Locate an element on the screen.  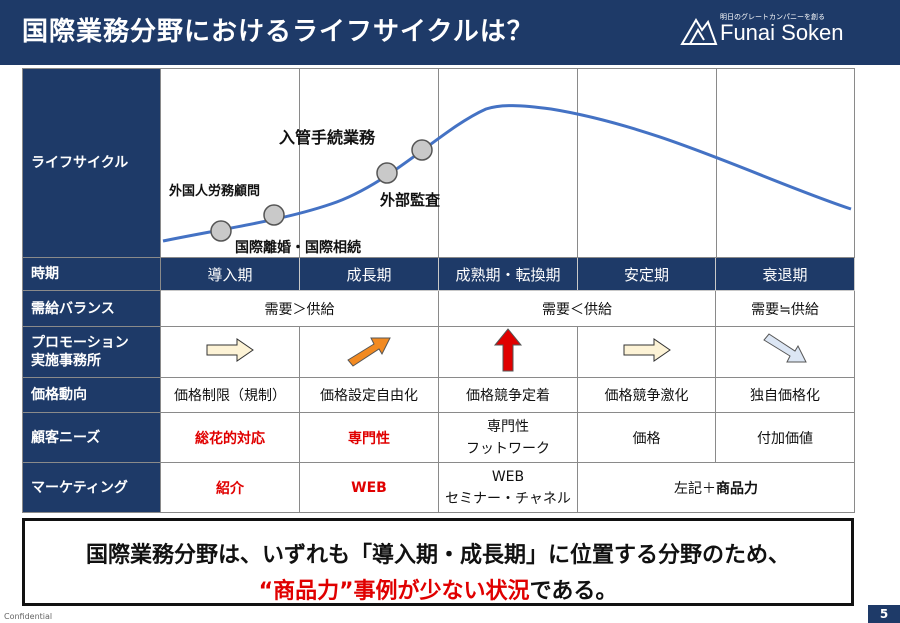
needs-cell-4: 価格 is located at coordinates (646, 437).